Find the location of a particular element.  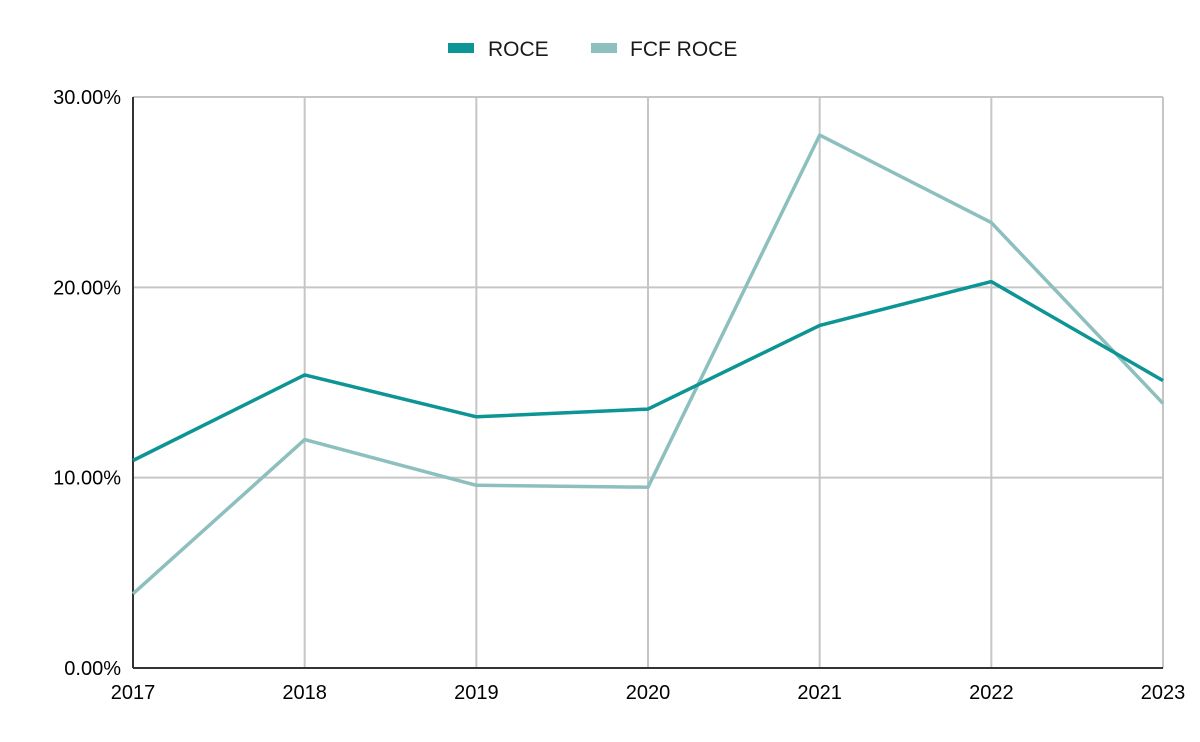

legend: ROCE FCF ROCE is located at coordinates (592, 49).